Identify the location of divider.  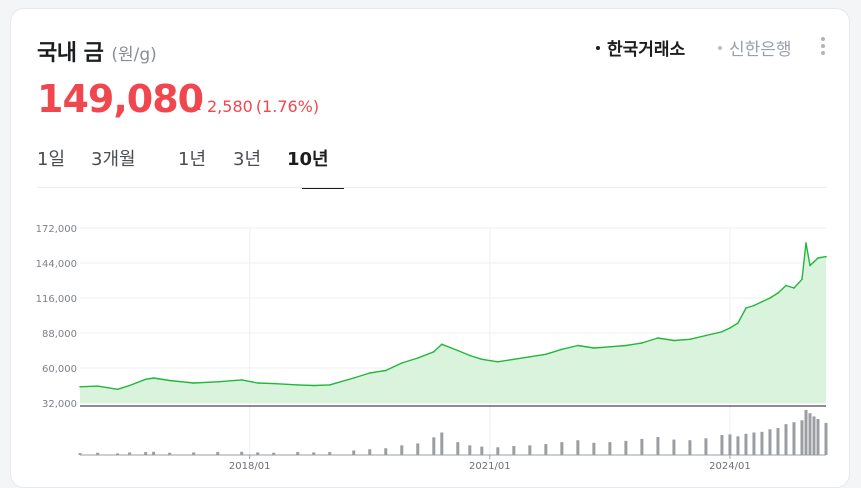
(432, 187).